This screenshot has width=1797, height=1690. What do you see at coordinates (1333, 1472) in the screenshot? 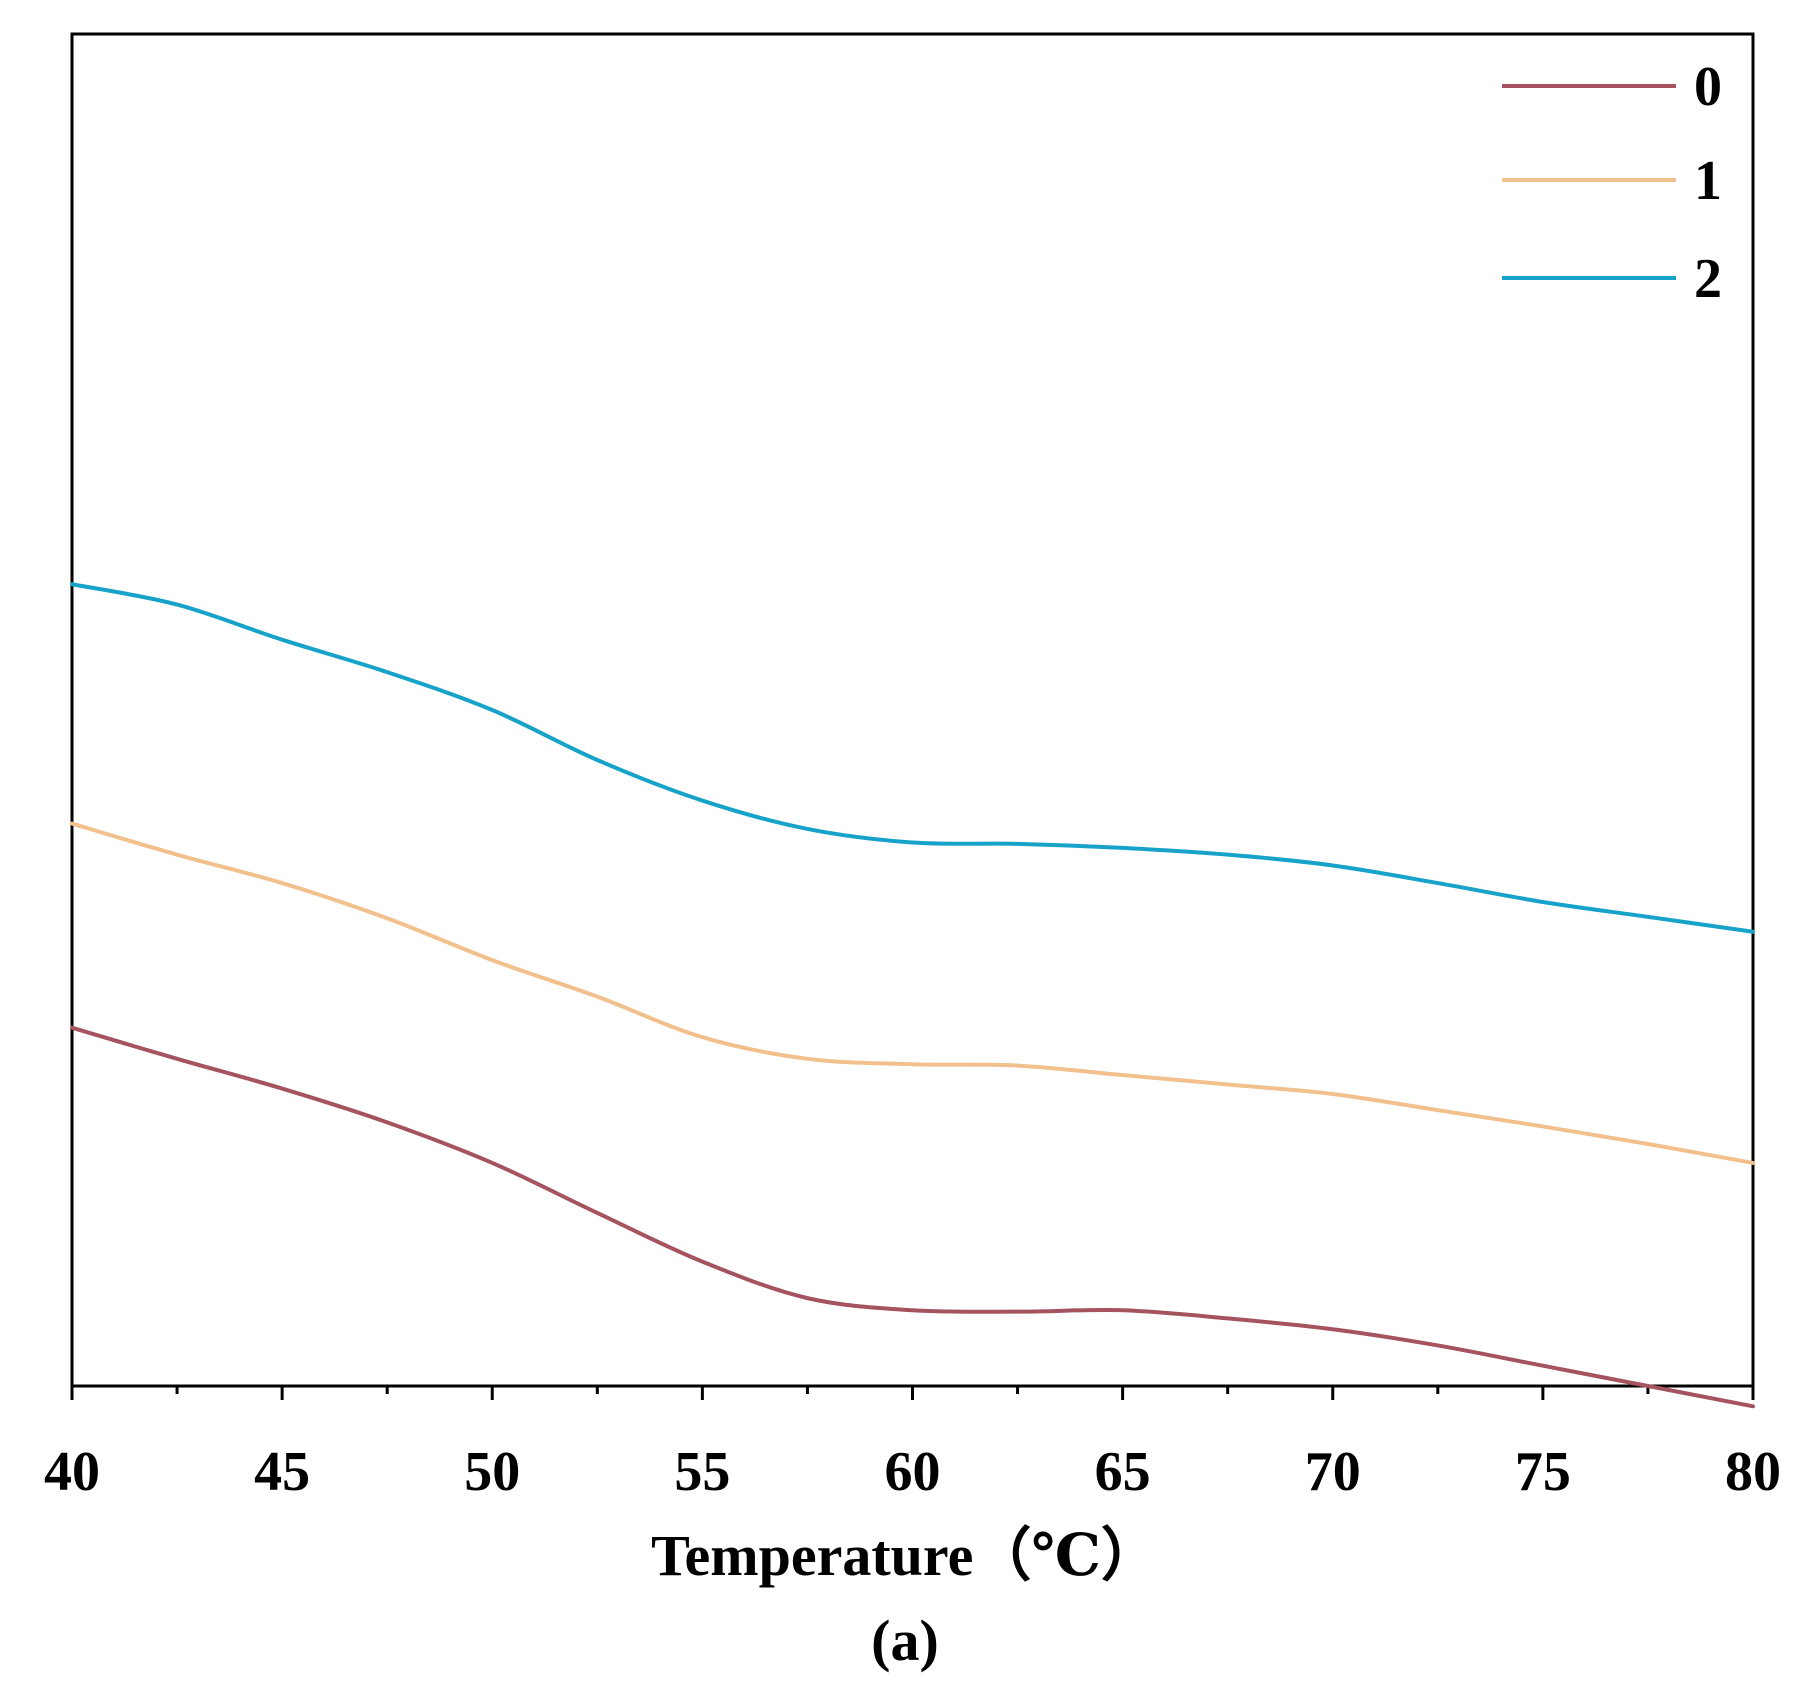
I see `x-tick-label: 70` at bounding box center [1333, 1472].